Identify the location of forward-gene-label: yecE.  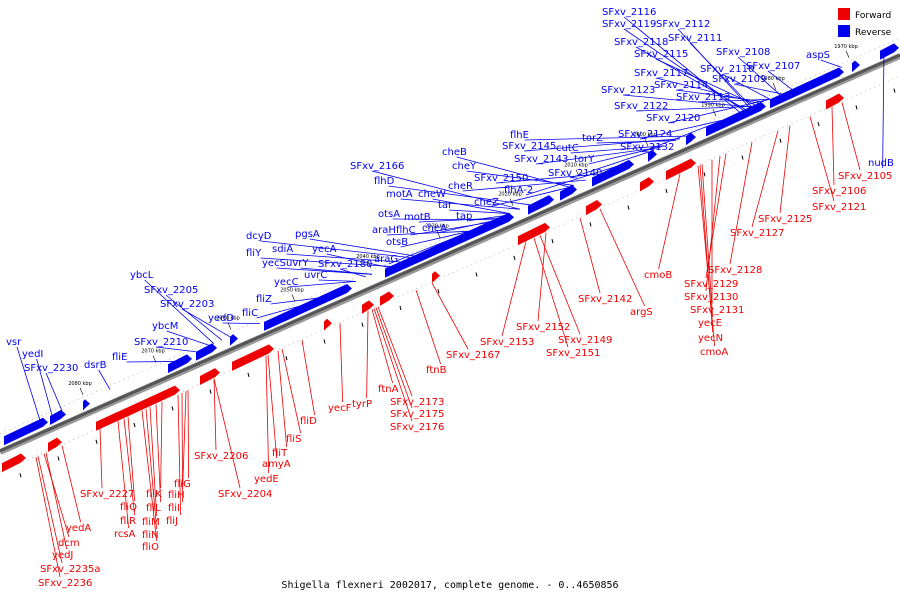
(710, 323).